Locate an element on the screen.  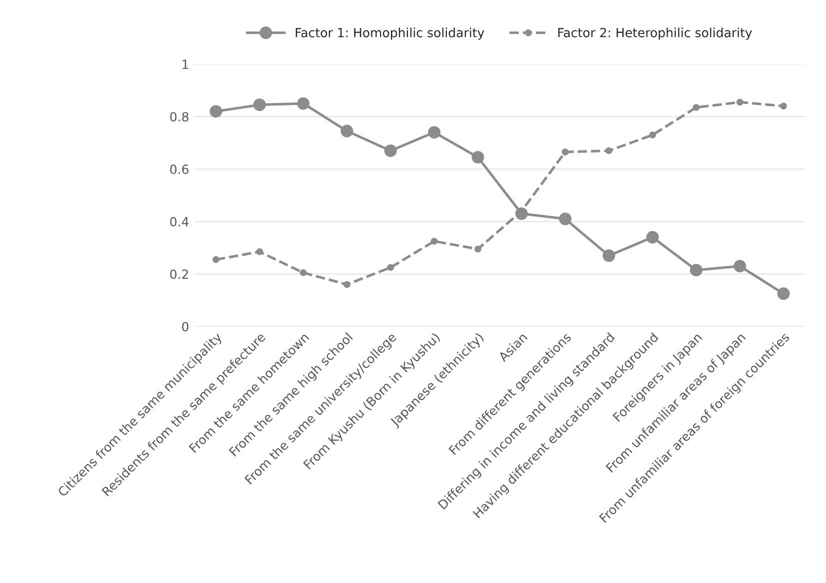
y-tick-label: 0.2 is located at coordinates (179, 274).